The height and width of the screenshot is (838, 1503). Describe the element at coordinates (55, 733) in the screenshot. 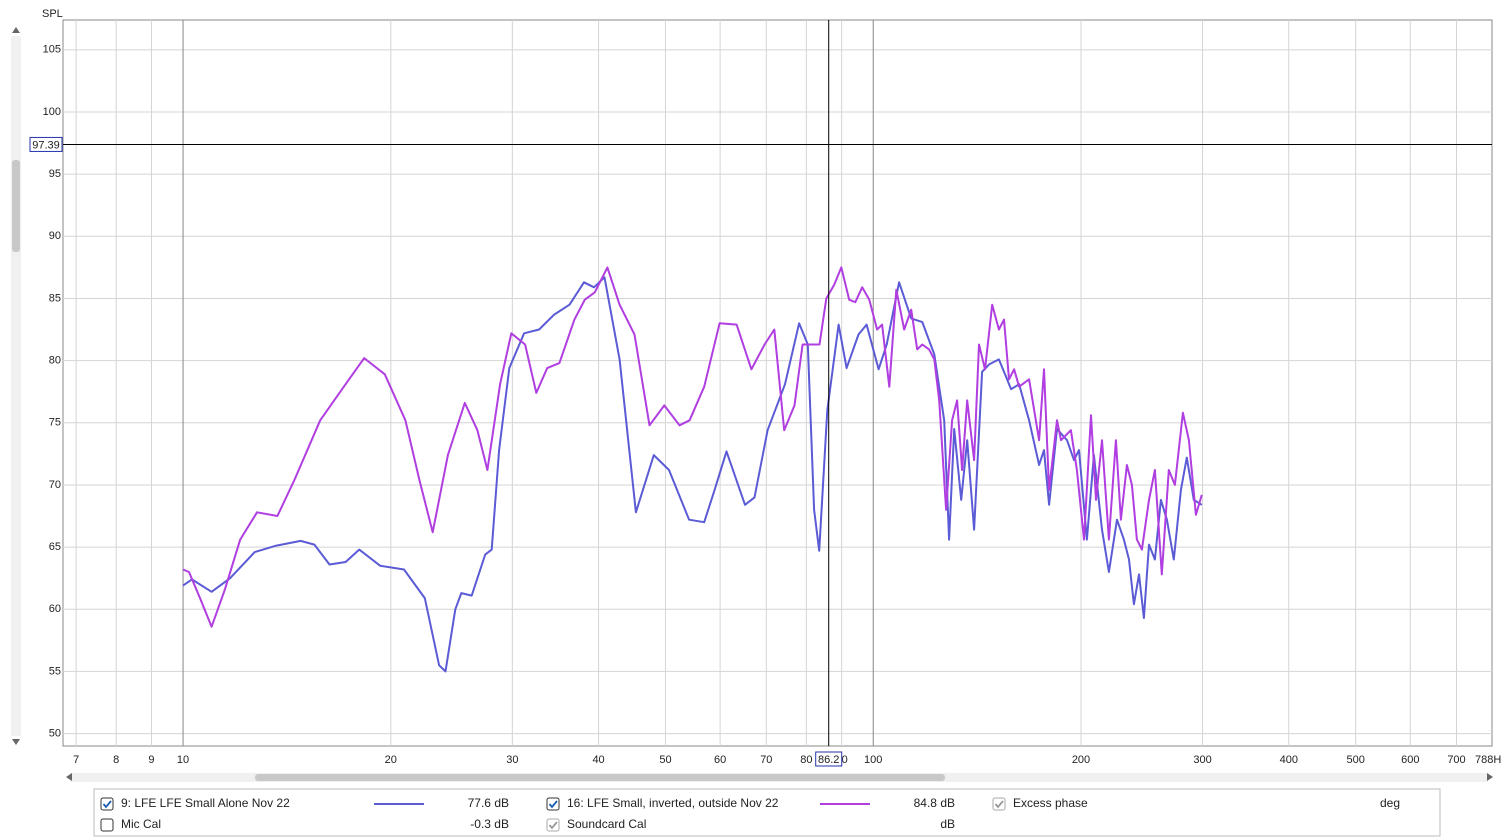

I see `y-tick-label: 50` at that location.